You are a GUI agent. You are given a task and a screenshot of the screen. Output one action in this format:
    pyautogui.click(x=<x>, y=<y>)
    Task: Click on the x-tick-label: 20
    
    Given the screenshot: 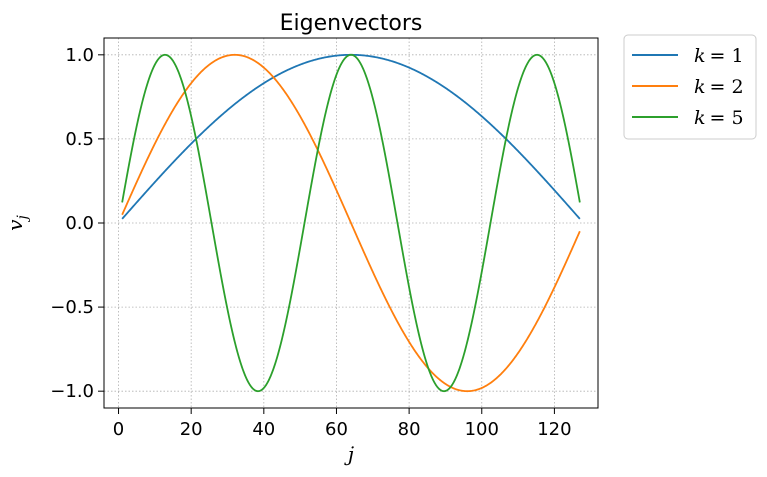 What is the action you would take?
    pyautogui.click(x=191, y=429)
    